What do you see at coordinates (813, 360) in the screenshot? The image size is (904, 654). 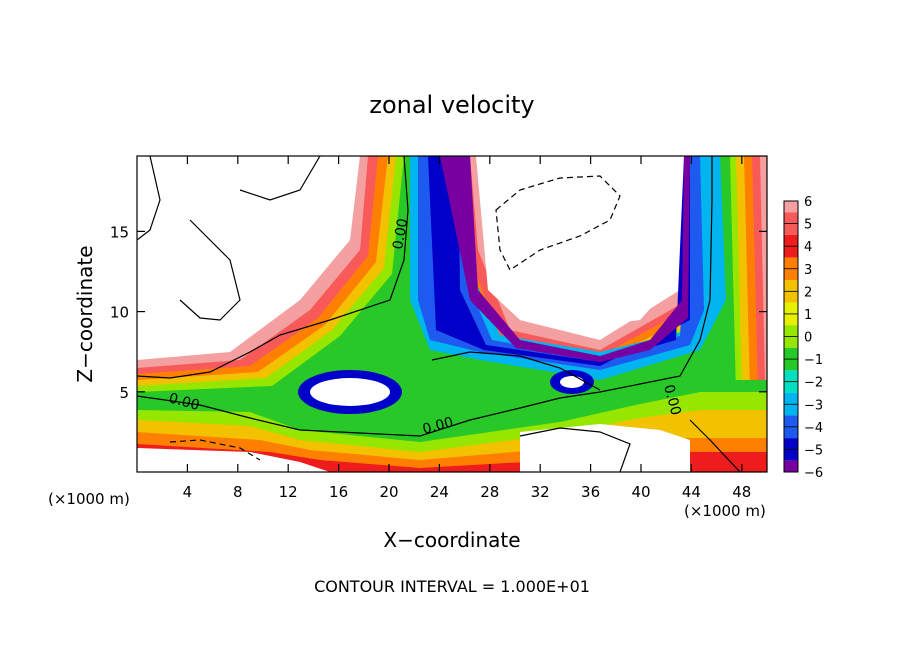 I see `colorbar-tick-label: −1` at bounding box center [813, 360].